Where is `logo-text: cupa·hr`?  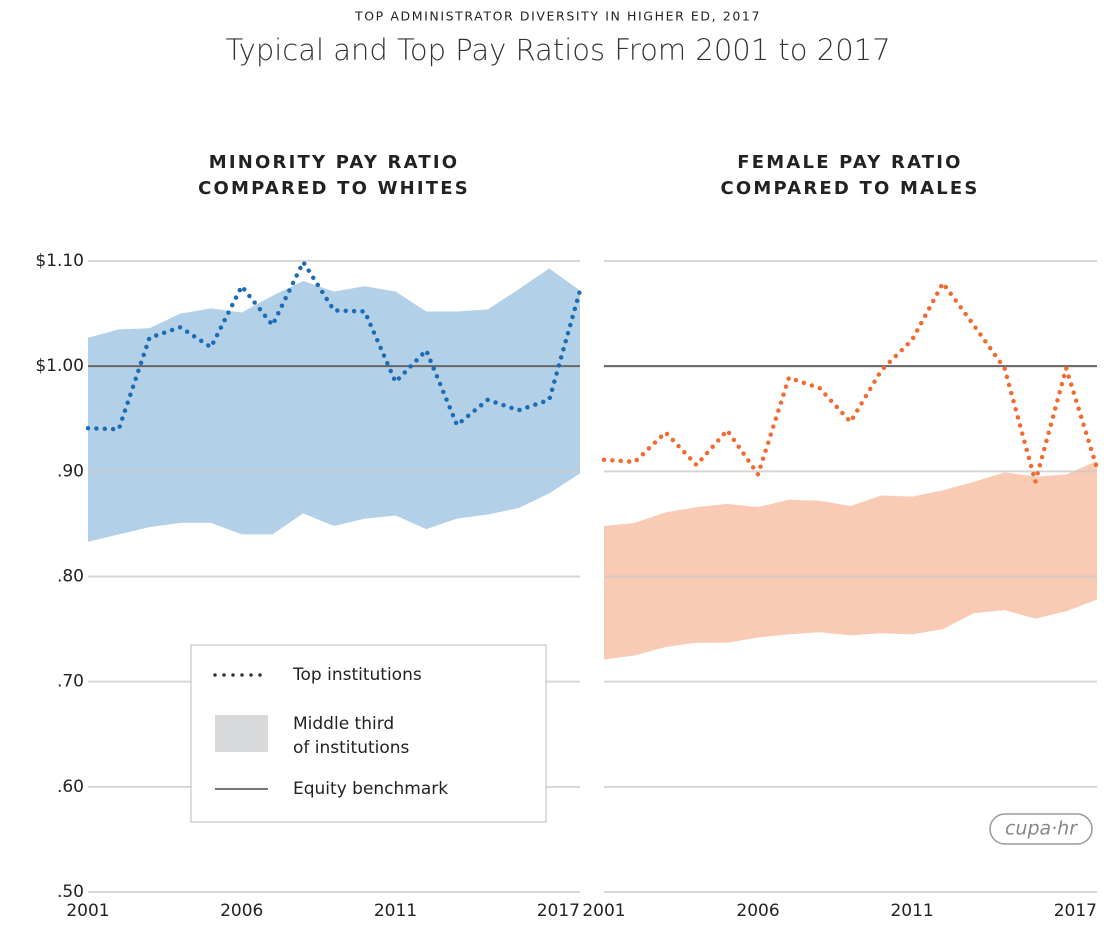
logo-text: cupa·hr is located at coordinates (1041, 829).